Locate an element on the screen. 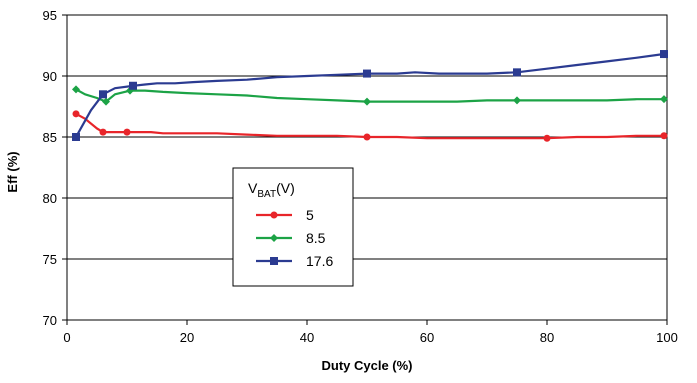  y-axis-title: Eff (%) is located at coordinates (12, 171).